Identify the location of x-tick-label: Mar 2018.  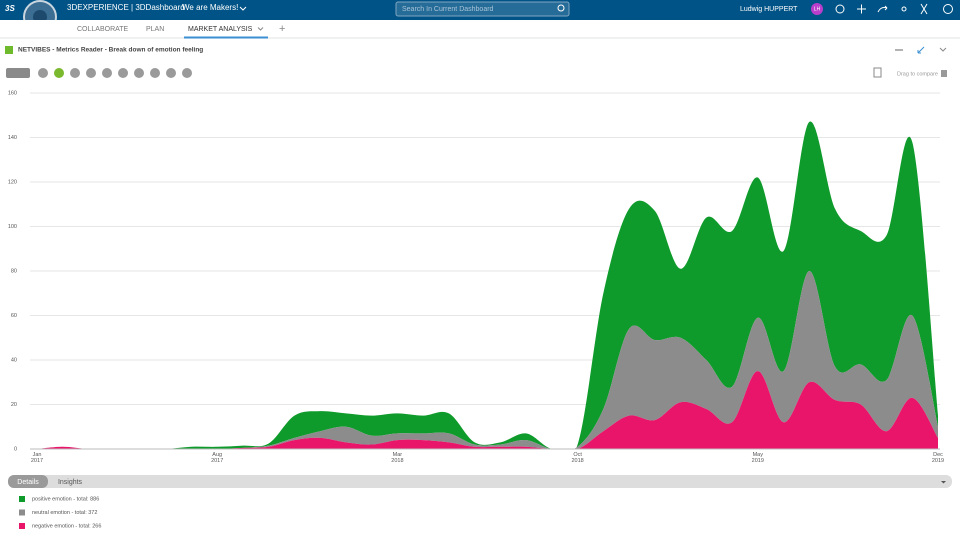
(397, 458).